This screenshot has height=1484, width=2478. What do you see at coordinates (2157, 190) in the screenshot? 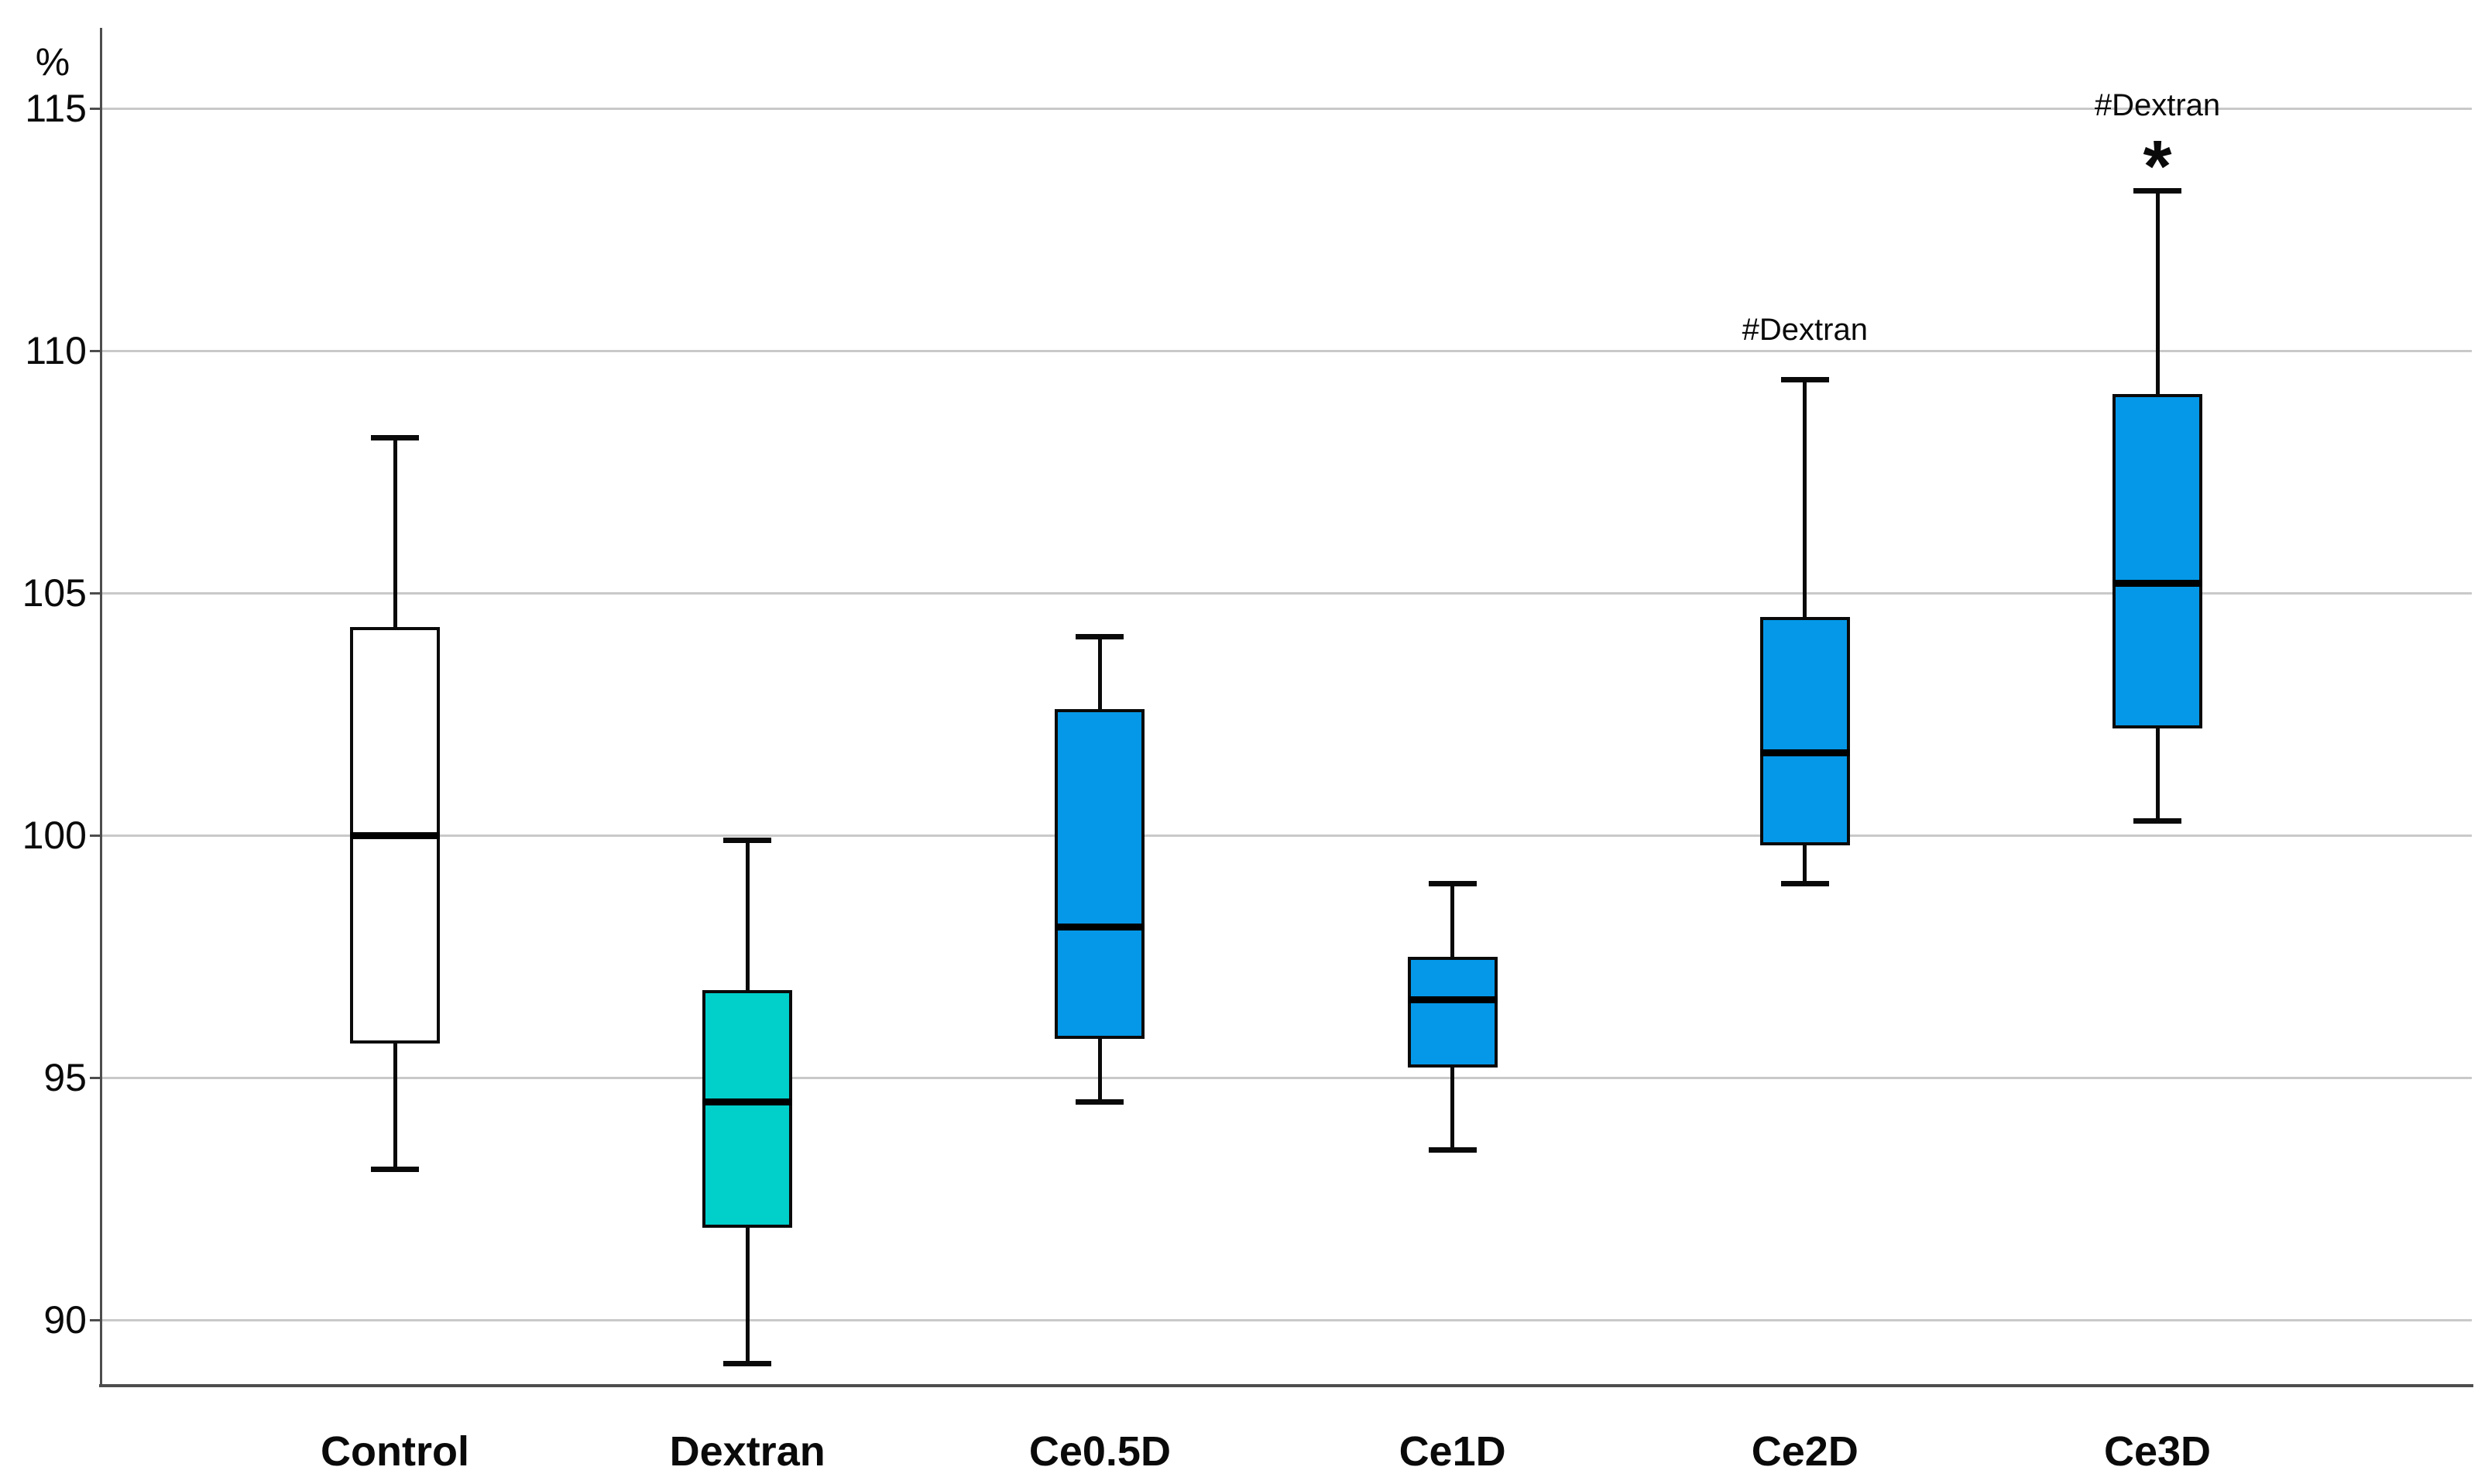
I see `whisker-cap-high-ce3d` at bounding box center [2157, 190].